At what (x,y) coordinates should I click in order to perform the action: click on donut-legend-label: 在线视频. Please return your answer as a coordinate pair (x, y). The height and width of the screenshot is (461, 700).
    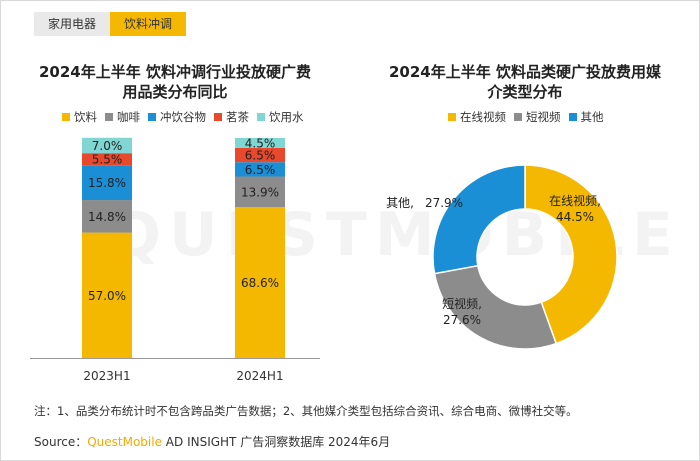
    Looking at the image, I should click on (483, 117).